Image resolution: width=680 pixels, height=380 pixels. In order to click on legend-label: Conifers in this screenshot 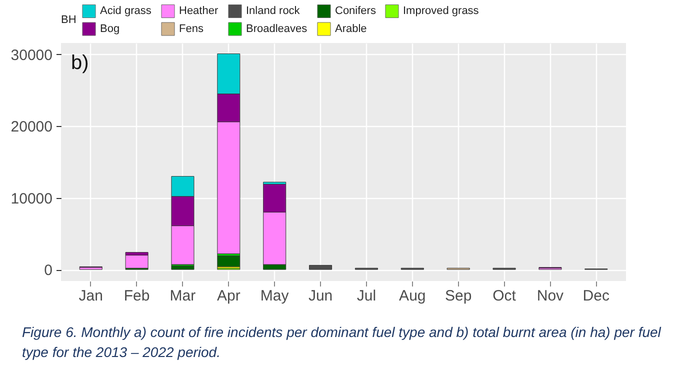, I will do `click(355, 11)`.